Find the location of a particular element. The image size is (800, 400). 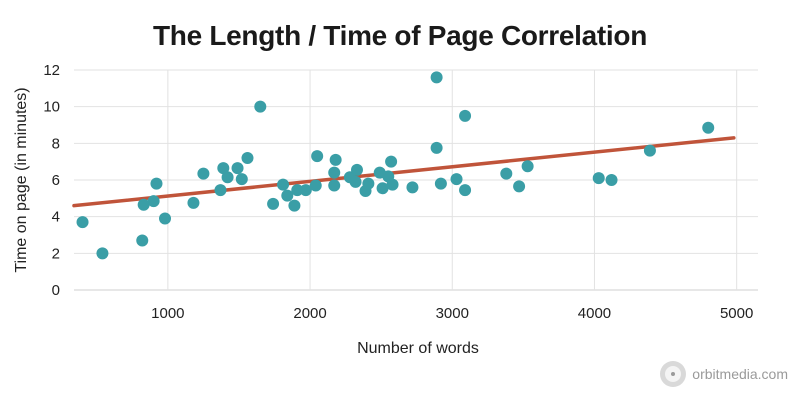

orbit-circle-icon is located at coordinates (673, 374).